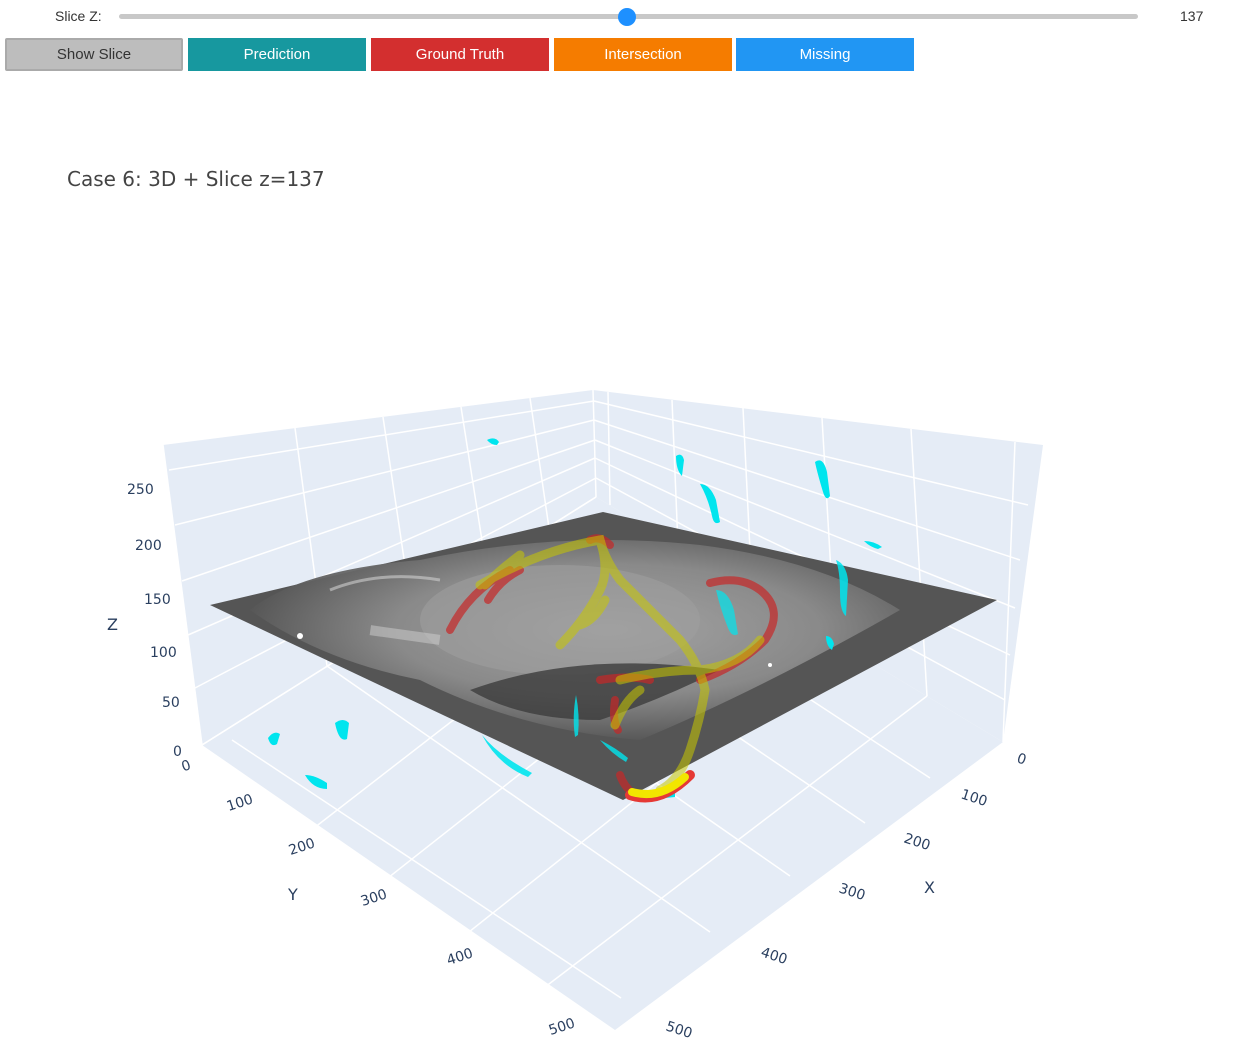  What do you see at coordinates (679, 1029) in the screenshot?
I see `x-tick: 500` at bounding box center [679, 1029].